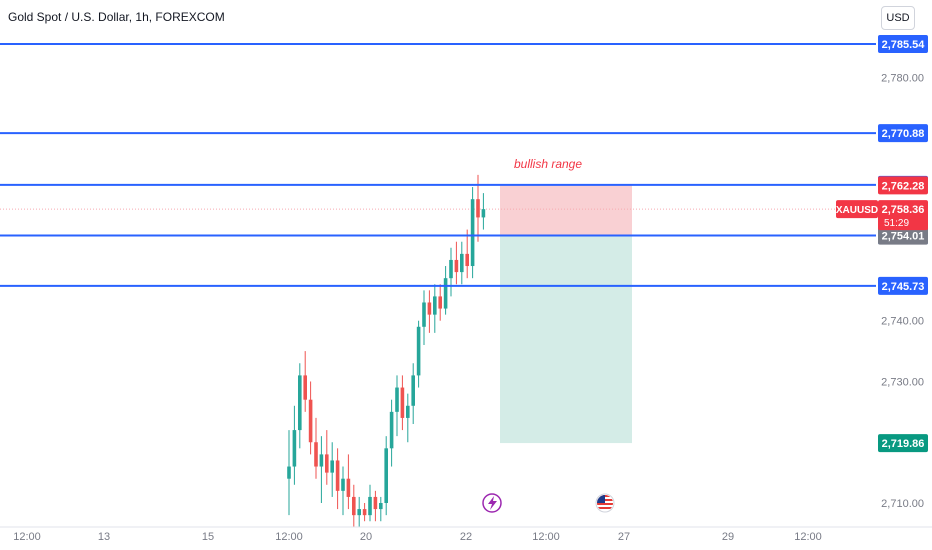 The width and height of the screenshot is (932, 550). I want to click on currency-button: USD, so click(898, 18).